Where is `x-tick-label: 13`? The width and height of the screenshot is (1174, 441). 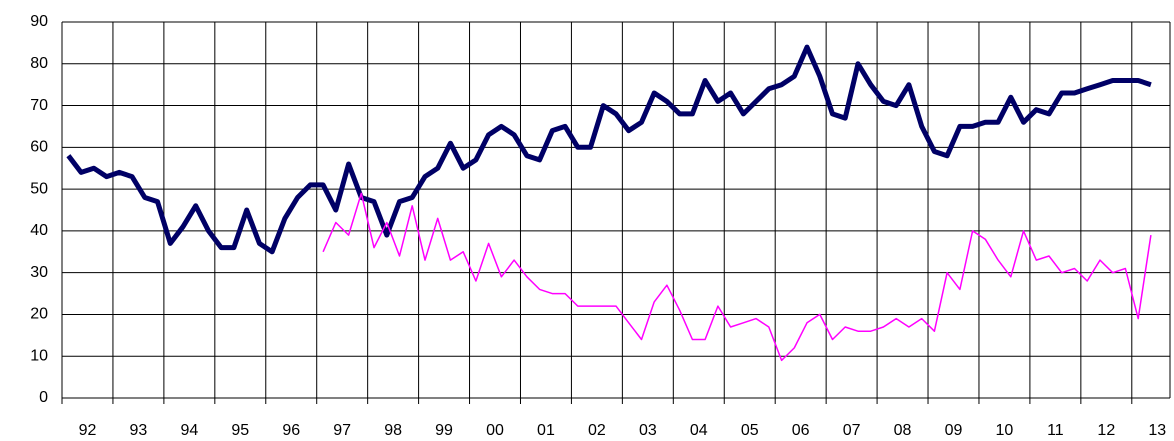
x-tick-label: 13 is located at coordinates (1157, 430).